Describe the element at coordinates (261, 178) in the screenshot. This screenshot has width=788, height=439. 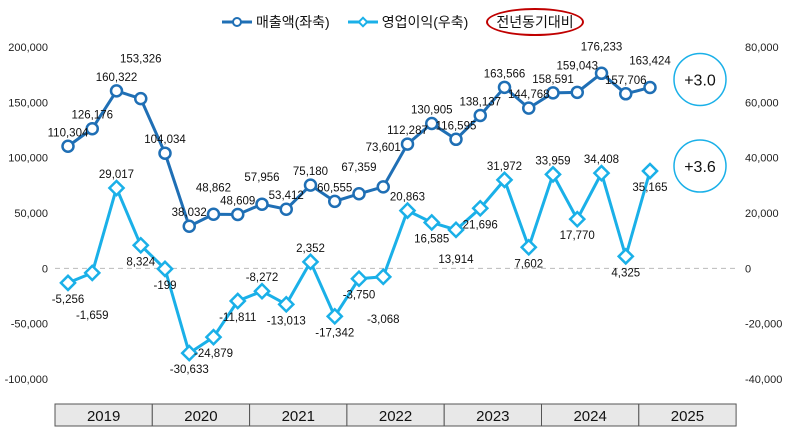
I see `revenue-data-label: 57,956` at that location.